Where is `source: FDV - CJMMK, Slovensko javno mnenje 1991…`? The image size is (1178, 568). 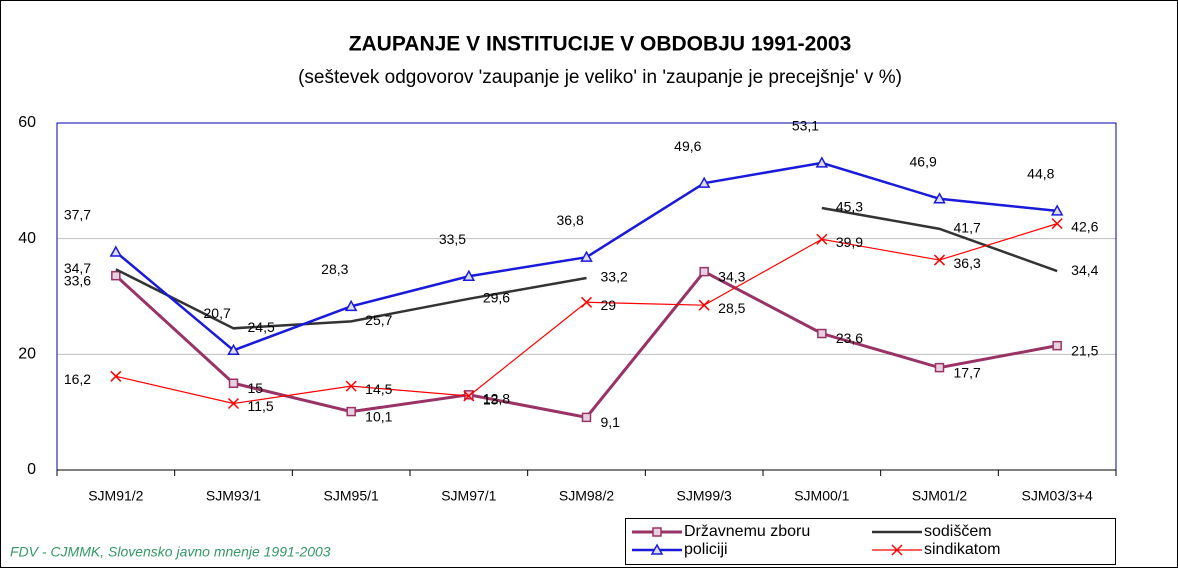 source: FDV - CJMMK, Slovensko javno mnenje 1991… is located at coordinates (170, 552).